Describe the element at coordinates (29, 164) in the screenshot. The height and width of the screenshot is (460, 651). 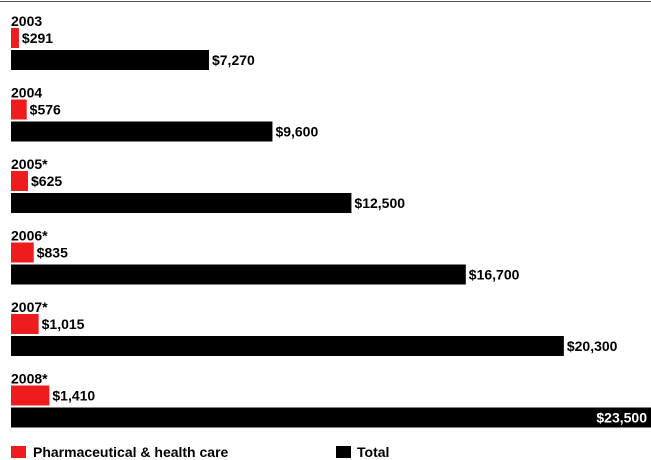
I see `year-label: 2005*` at that location.